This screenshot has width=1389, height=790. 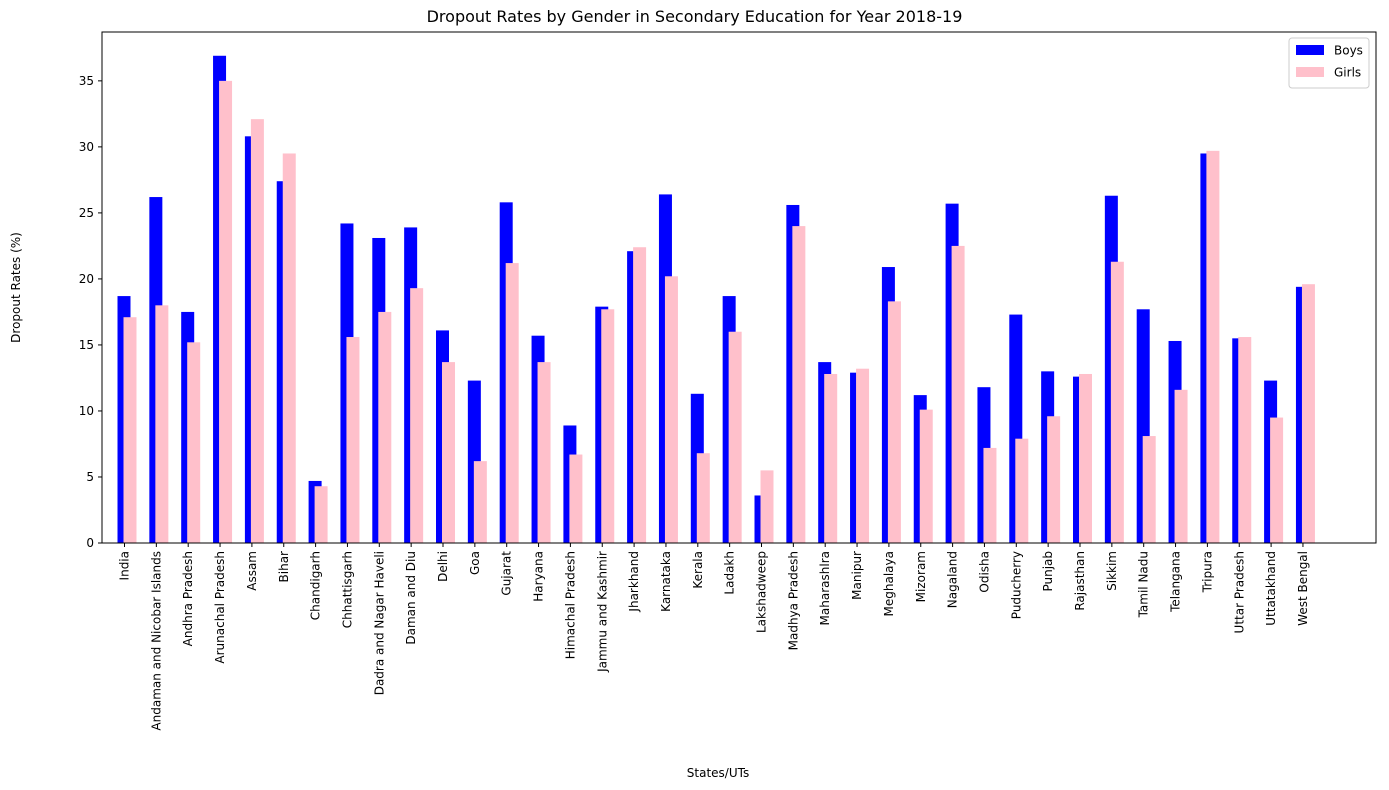 What do you see at coordinates (507, 573) in the screenshot?
I see `x-tick-label: Gujarat` at bounding box center [507, 573].